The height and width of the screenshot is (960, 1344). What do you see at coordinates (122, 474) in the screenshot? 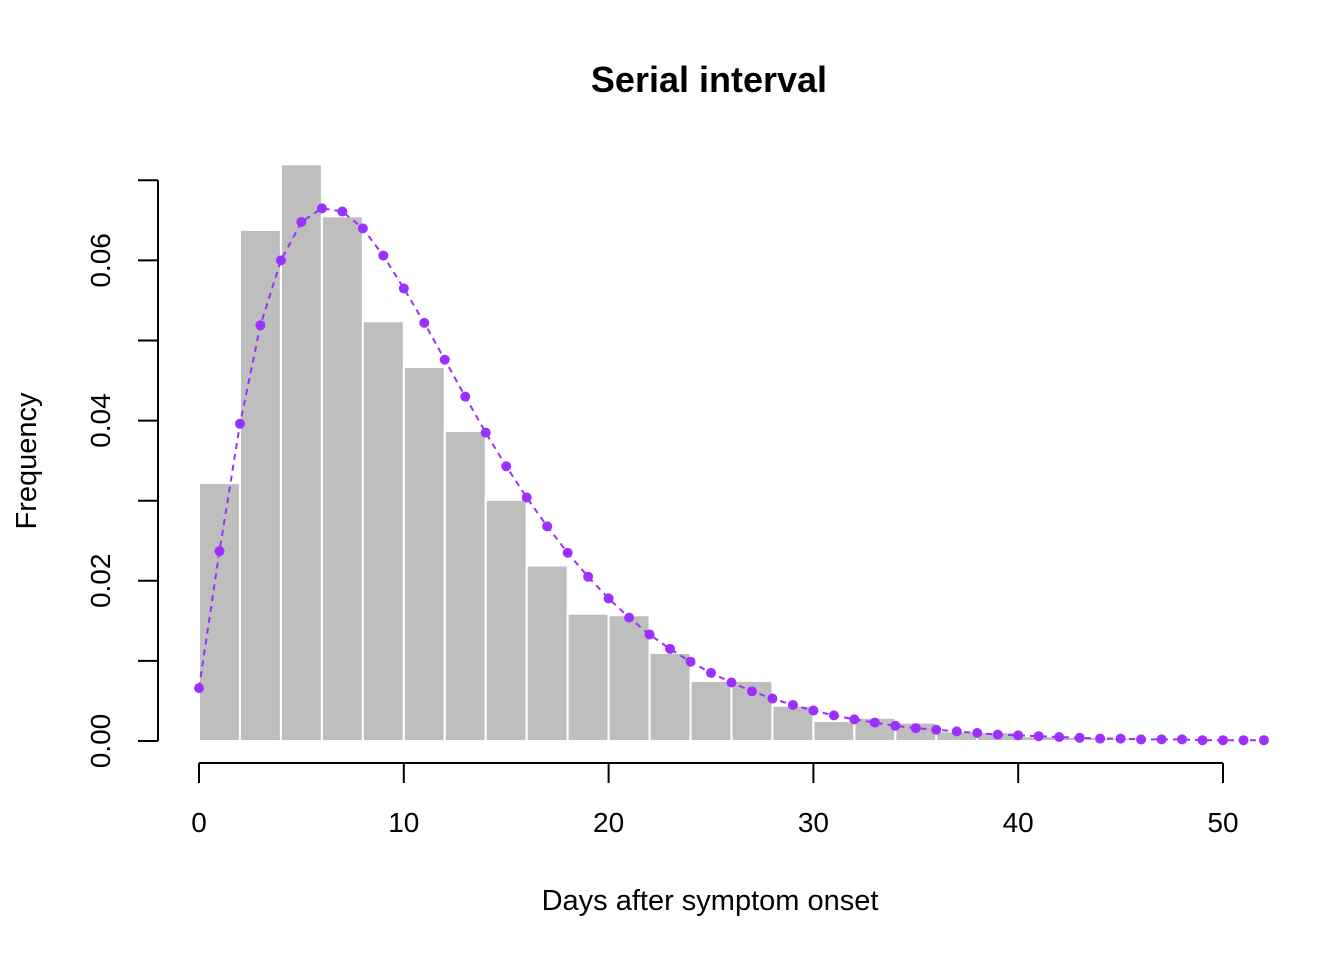
I see `y-axis: 0.00 0.02 0.04 0.06` at bounding box center [122, 474].